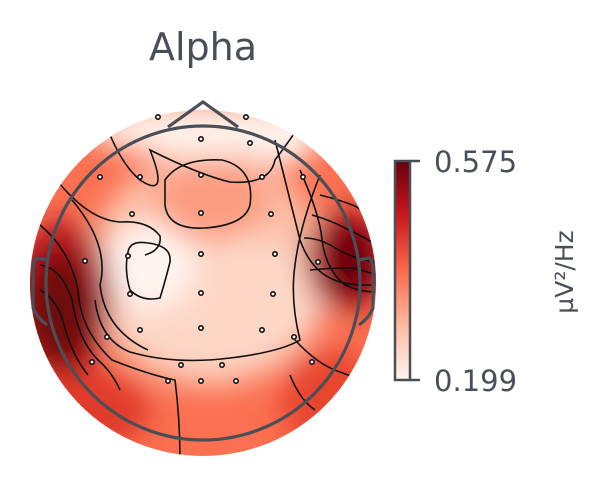  I want to click on colorbar-frame, so click(402, 270).